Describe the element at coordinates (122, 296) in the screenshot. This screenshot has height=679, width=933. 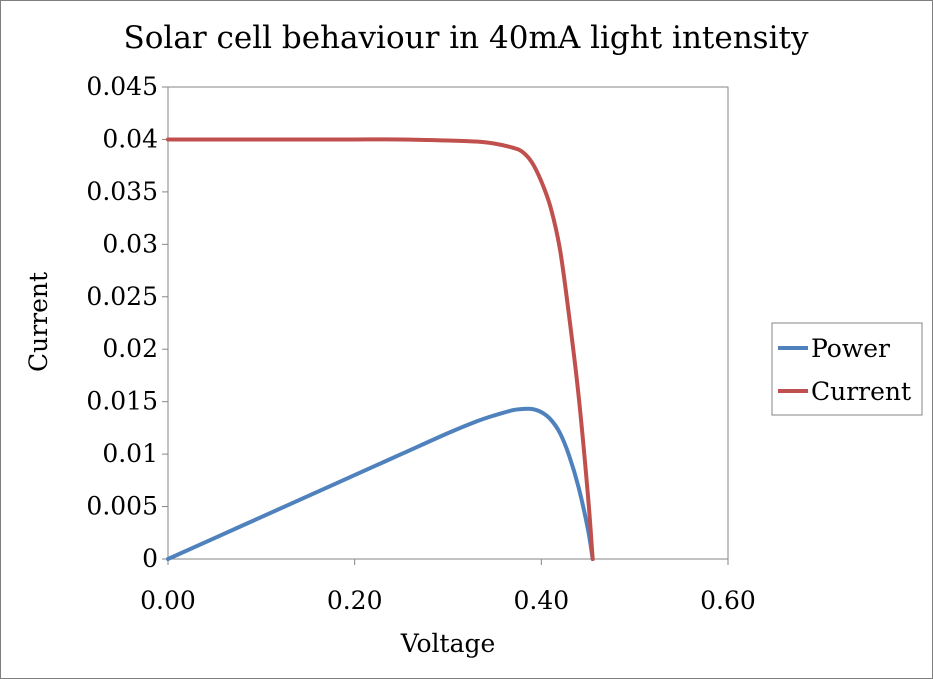
I see `y-tick-label: 0.025` at that location.